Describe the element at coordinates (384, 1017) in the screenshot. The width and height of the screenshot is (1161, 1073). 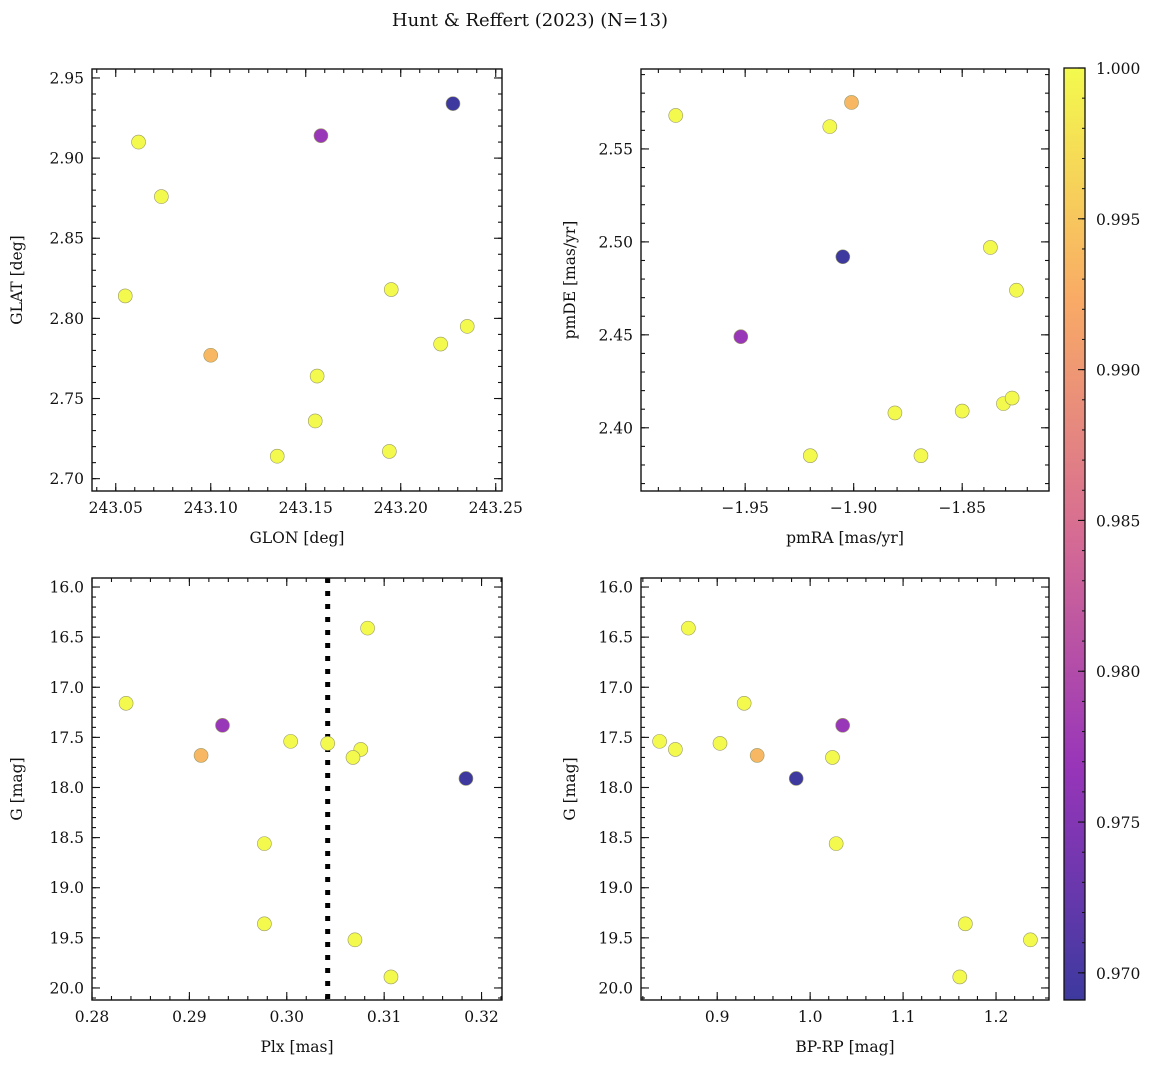
I see `x-tick-label: 0.31` at that location.